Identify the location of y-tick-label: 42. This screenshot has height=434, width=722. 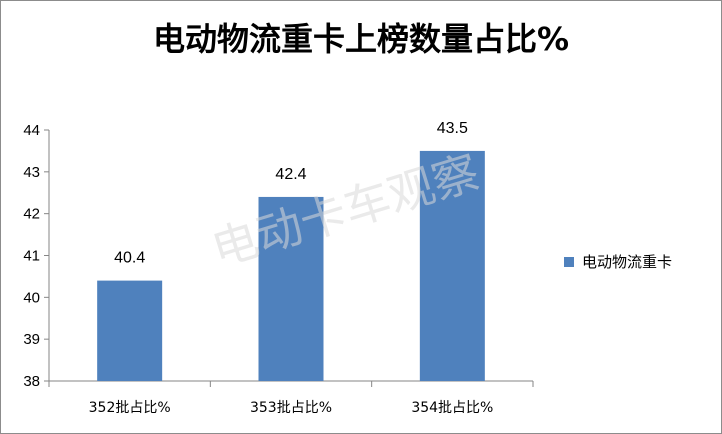
(31, 214).